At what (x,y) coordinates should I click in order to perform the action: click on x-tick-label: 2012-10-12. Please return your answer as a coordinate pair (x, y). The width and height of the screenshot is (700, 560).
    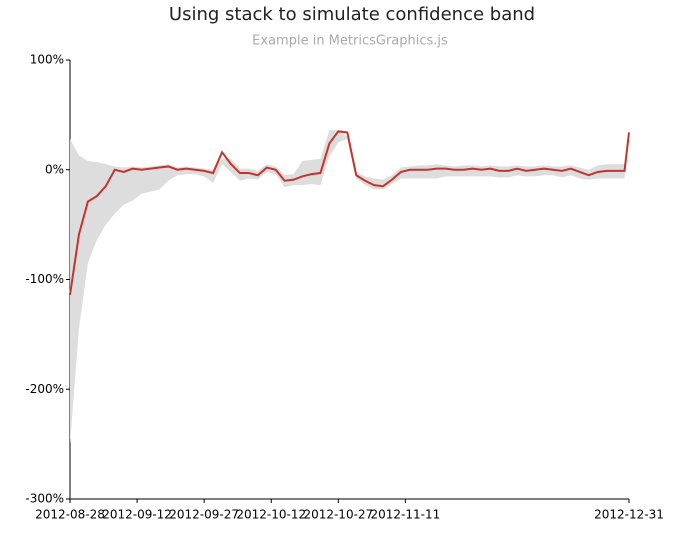
    Looking at the image, I should click on (271, 515).